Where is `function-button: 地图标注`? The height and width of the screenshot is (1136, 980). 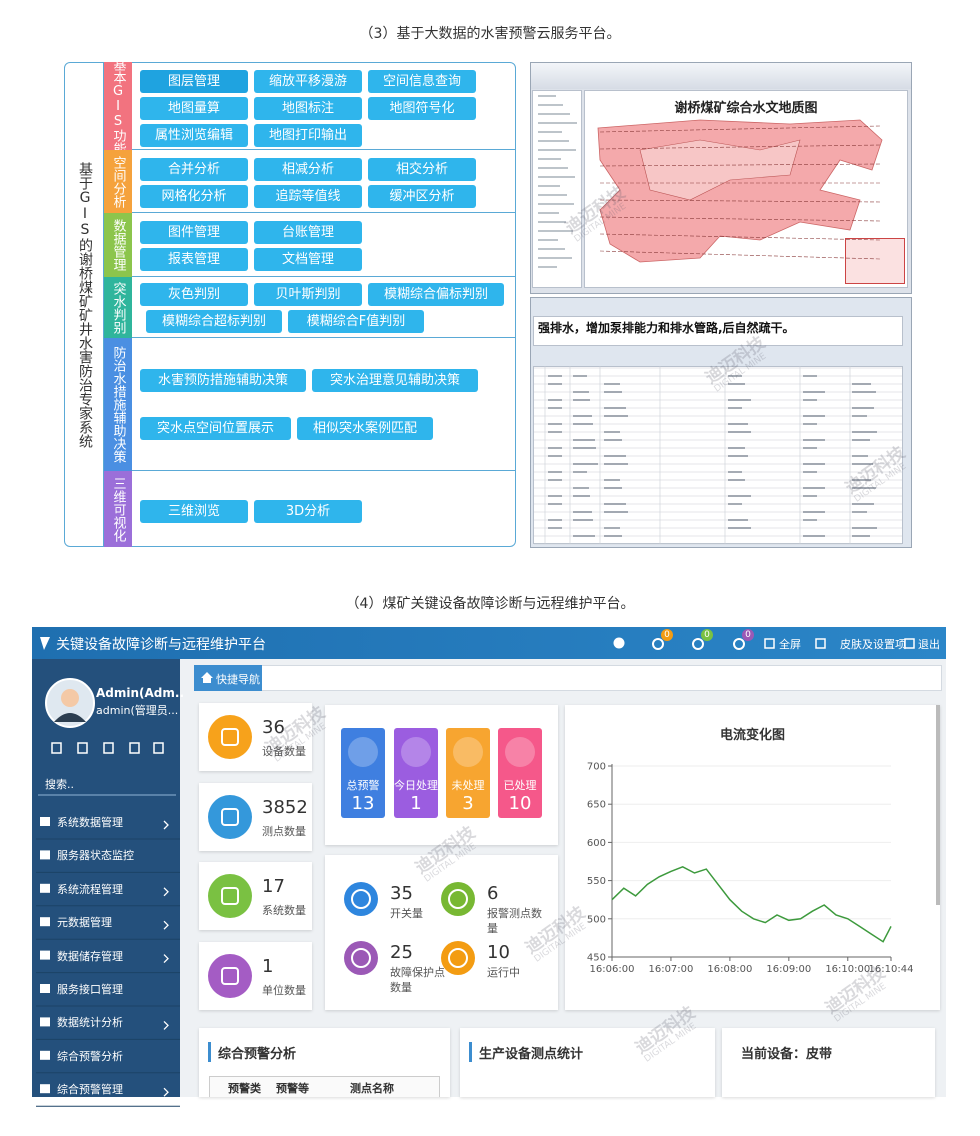
function-button: 地图标注 is located at coordinates (308, 108).